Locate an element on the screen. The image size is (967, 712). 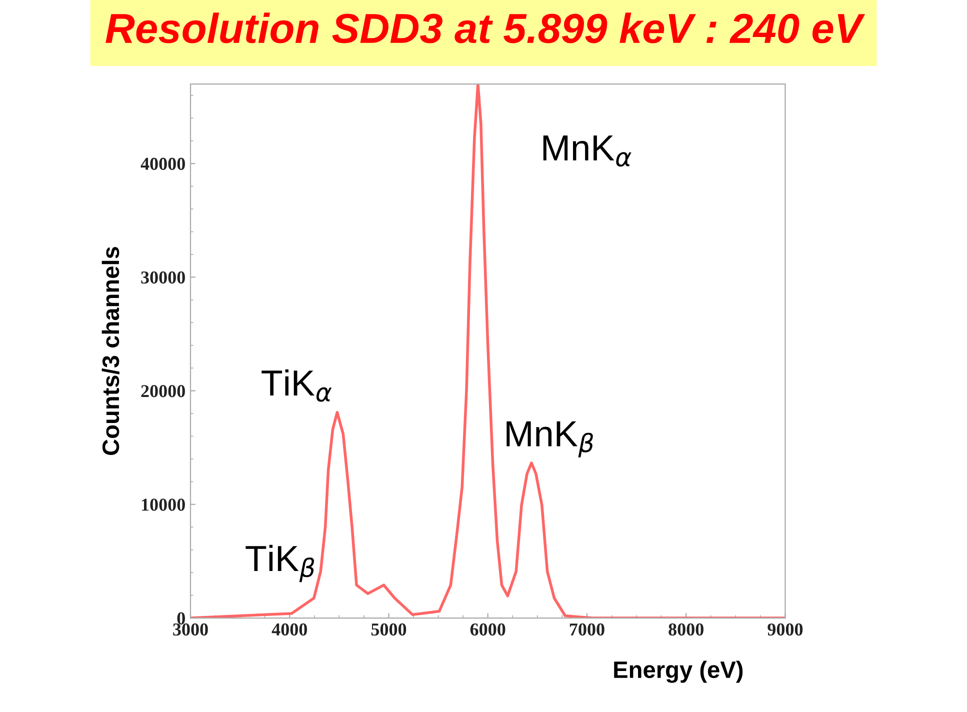
x-tick-label: 7000 is located at coordinates (587, 629).